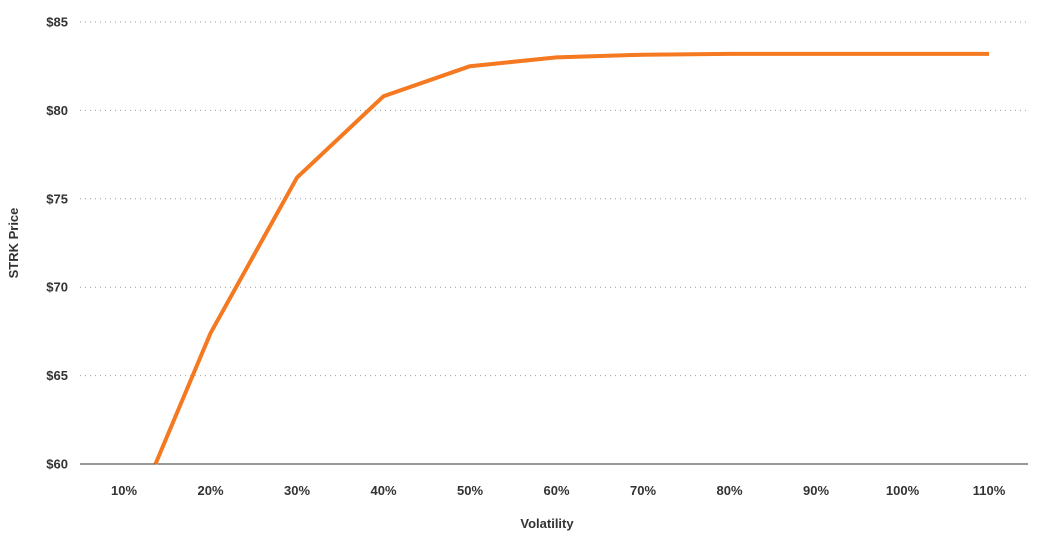 The width and height of the screenshot is (1044, 540). Describe the element at coordinates (903, 490) in the screenshot. I see `x-tick-label: 100%` at that location.